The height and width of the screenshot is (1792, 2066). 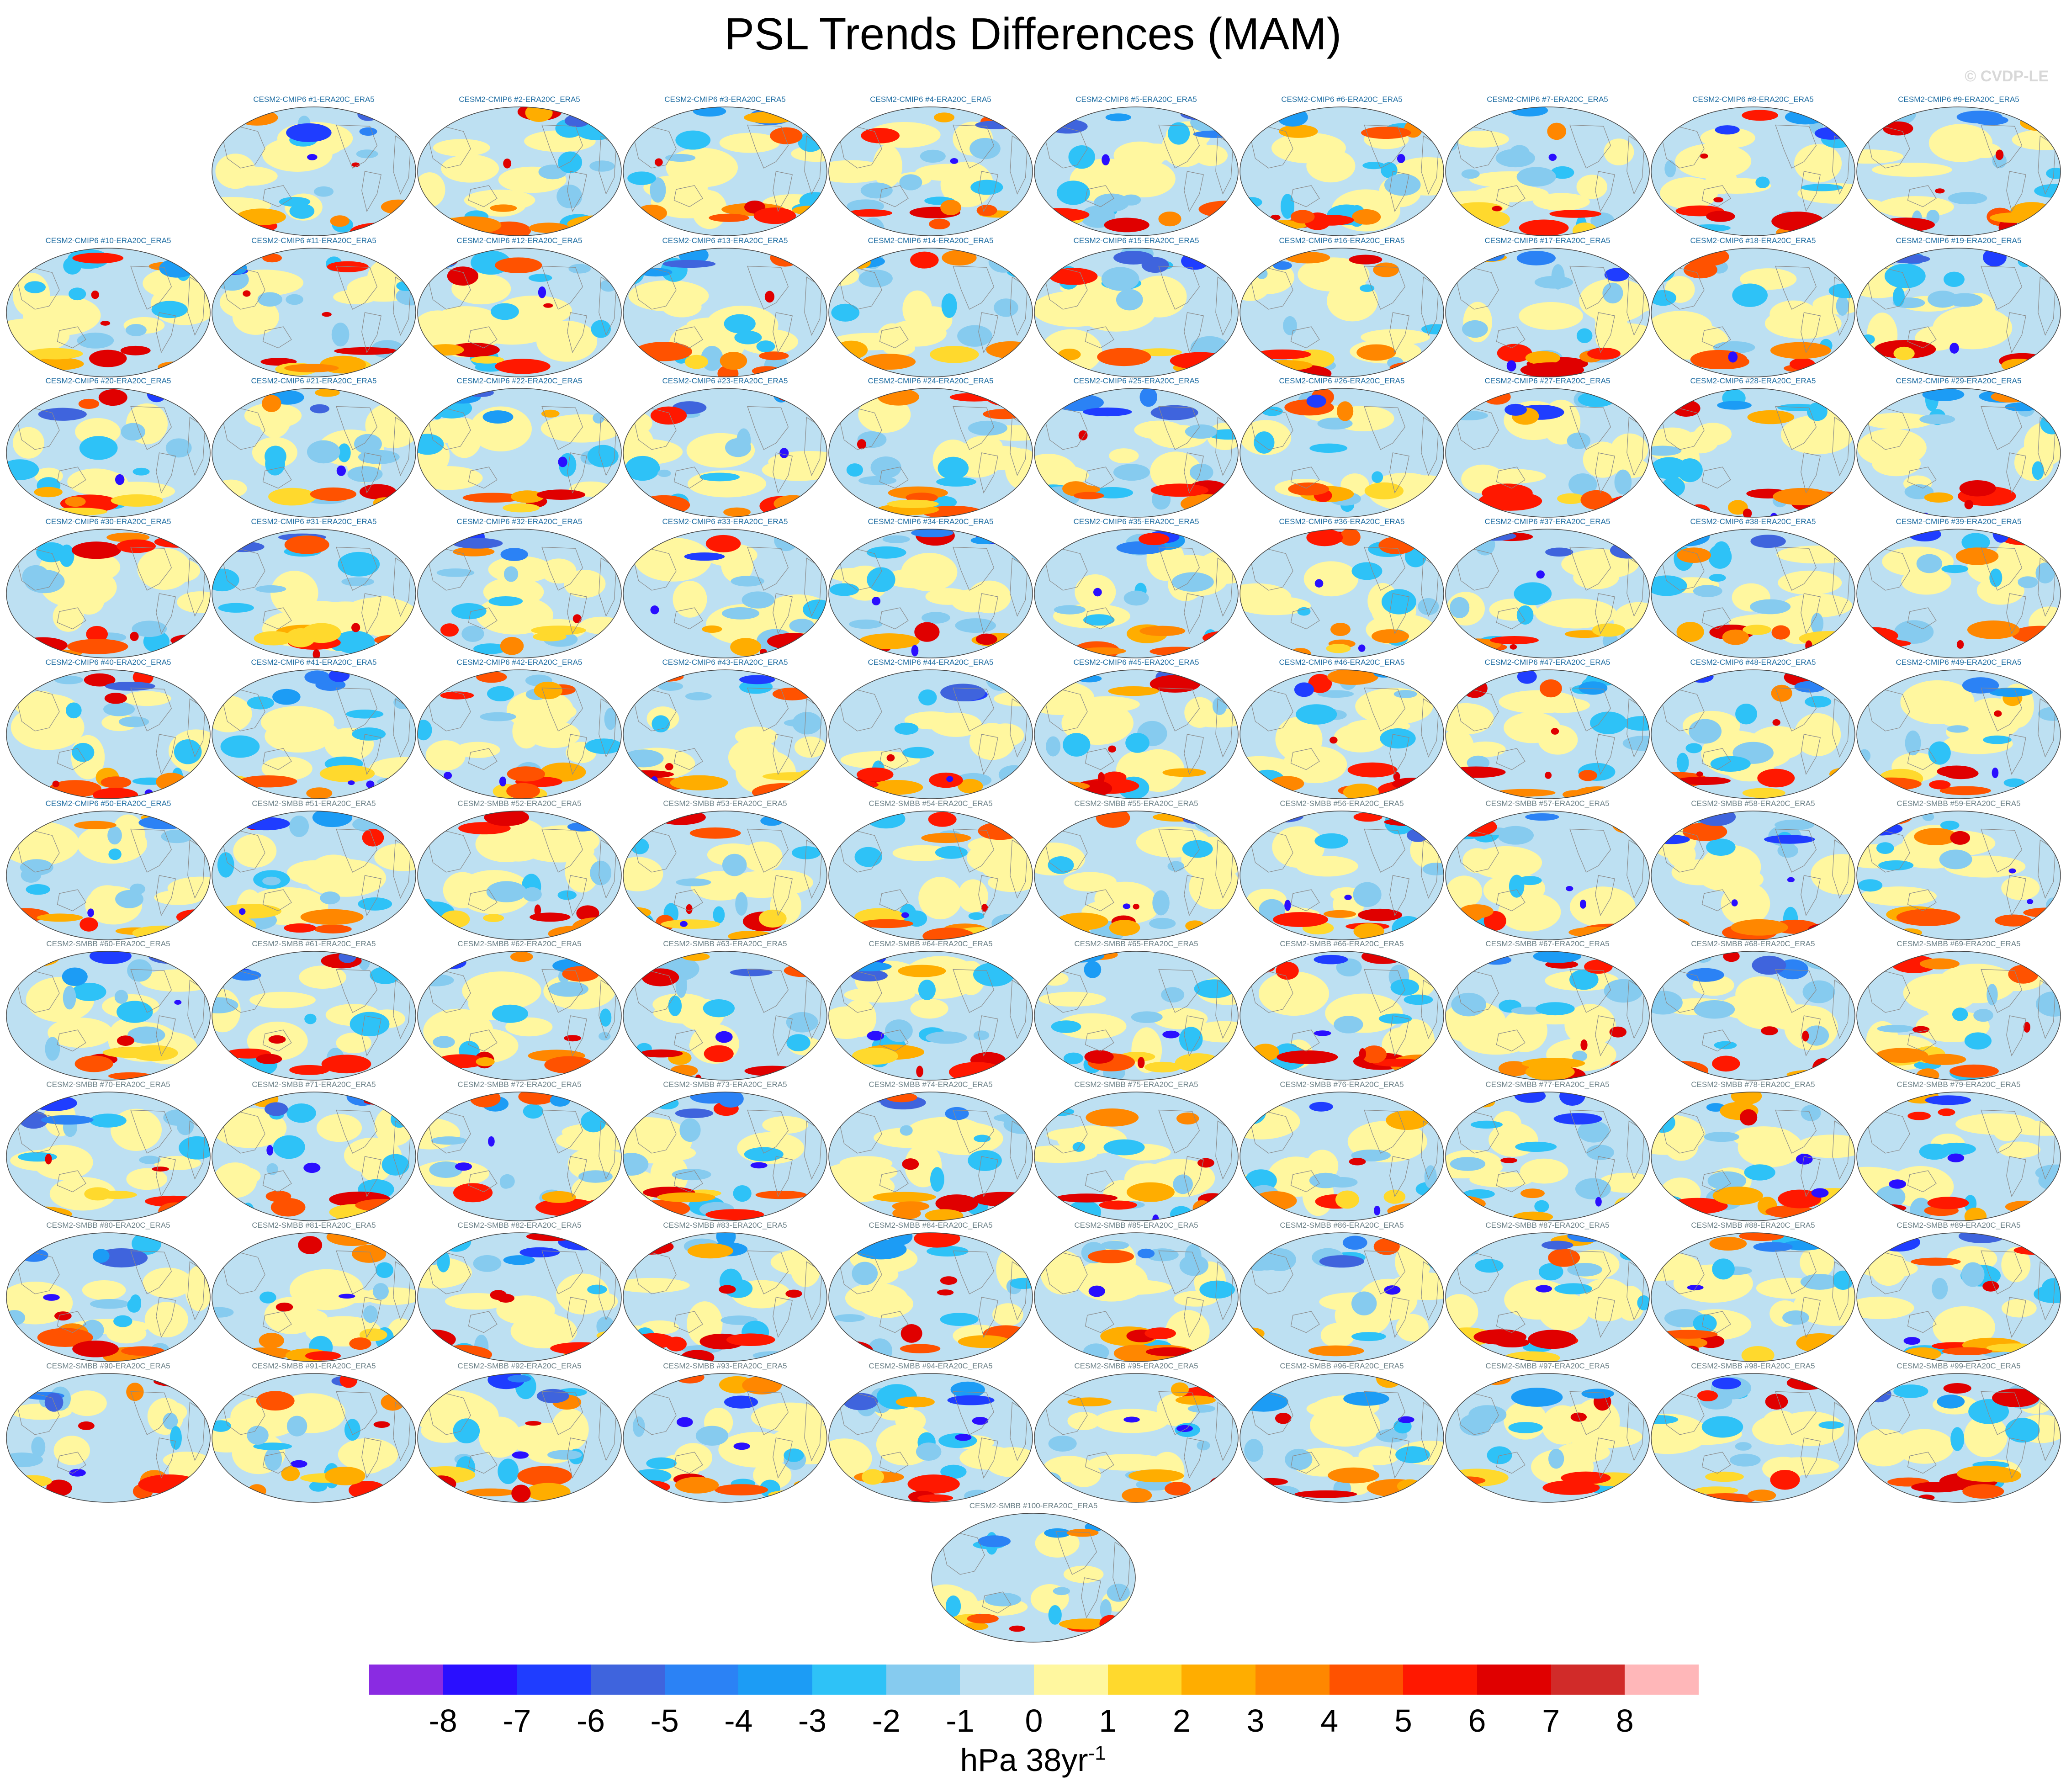 I want to click on panel-label: CESM2-SMBB #68-ERA20C_ERA5, so click(x=1753, y=944).